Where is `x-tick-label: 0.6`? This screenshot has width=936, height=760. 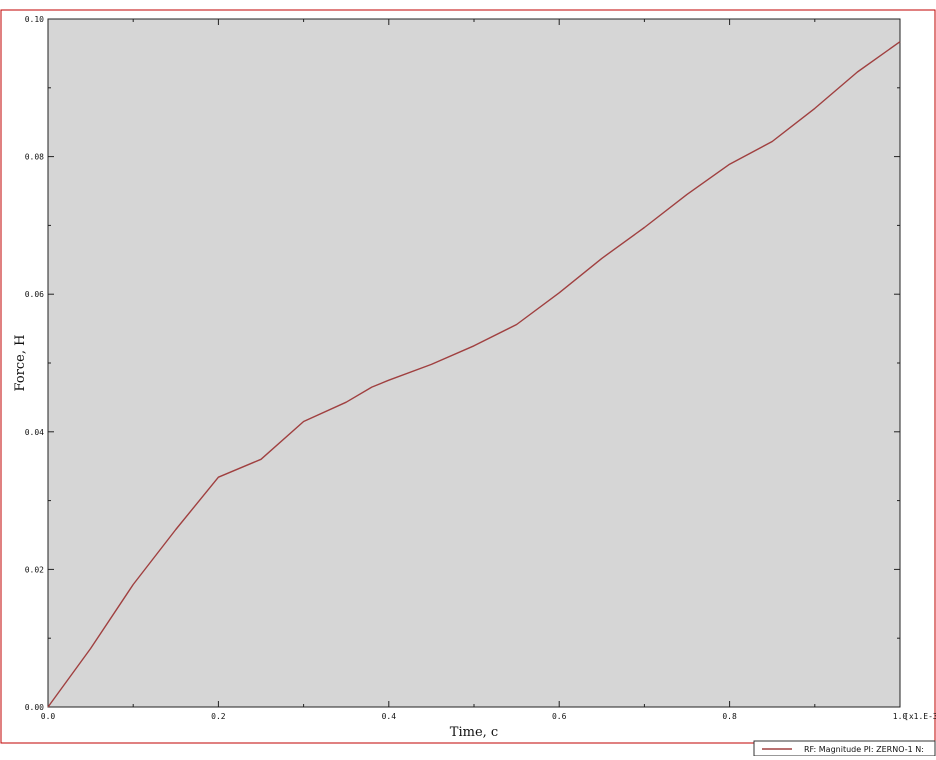 x-tick-label: 0.6 is located at coordinates (559, 716).